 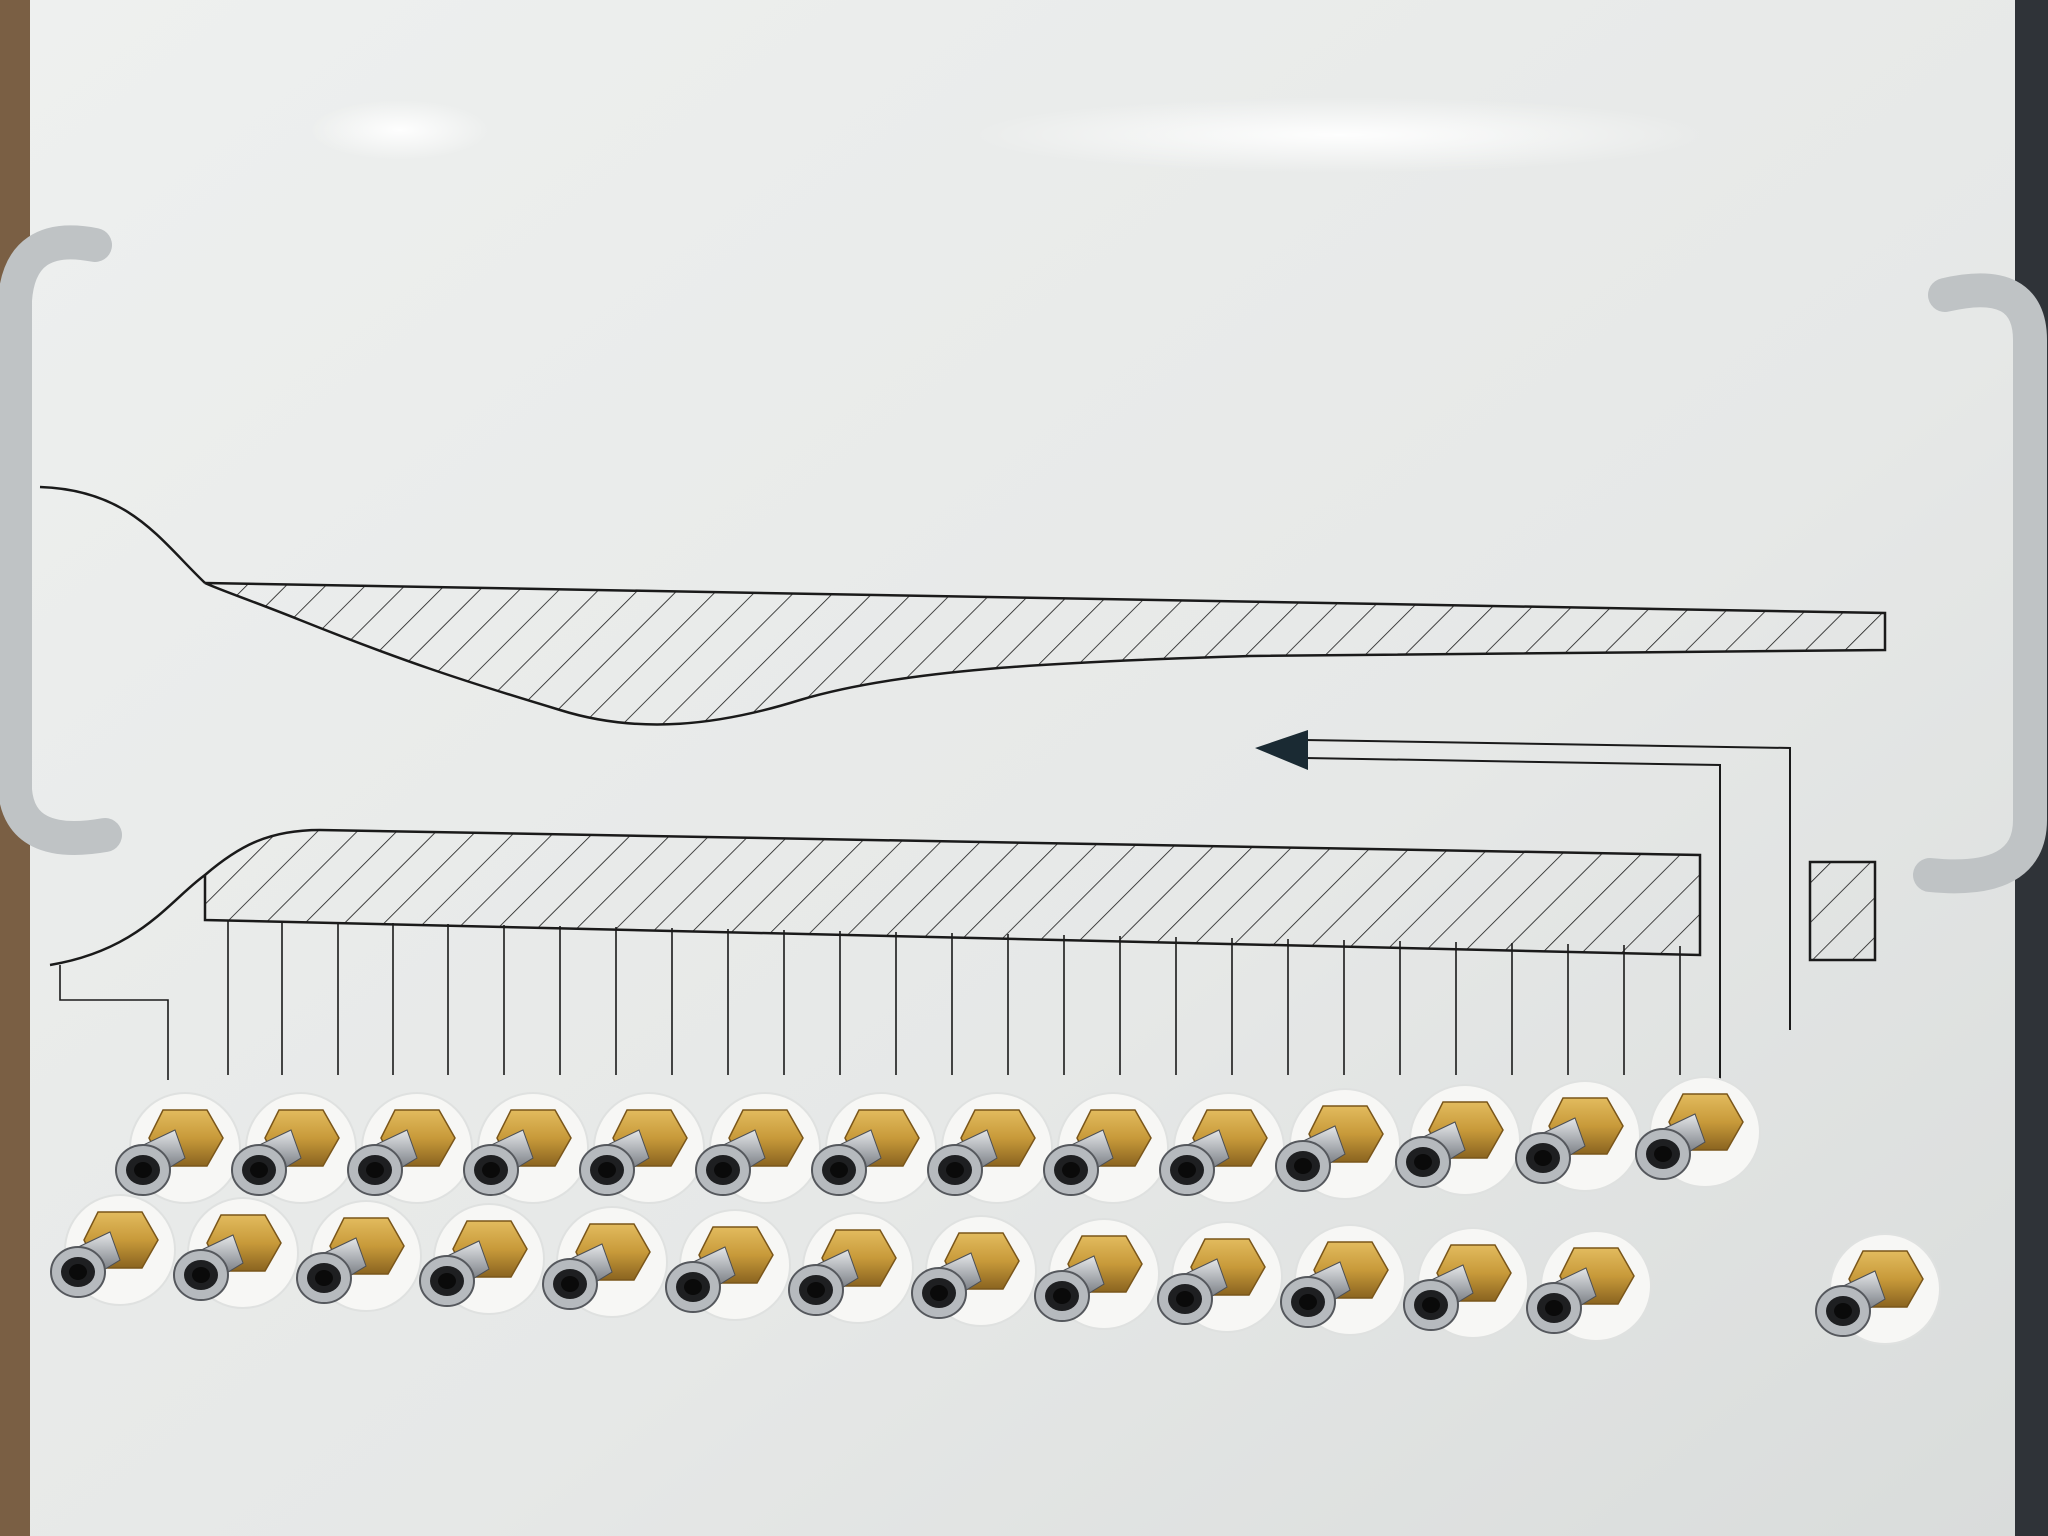 I want to click on inlet-curve-upper, so click(x=122, y=534).